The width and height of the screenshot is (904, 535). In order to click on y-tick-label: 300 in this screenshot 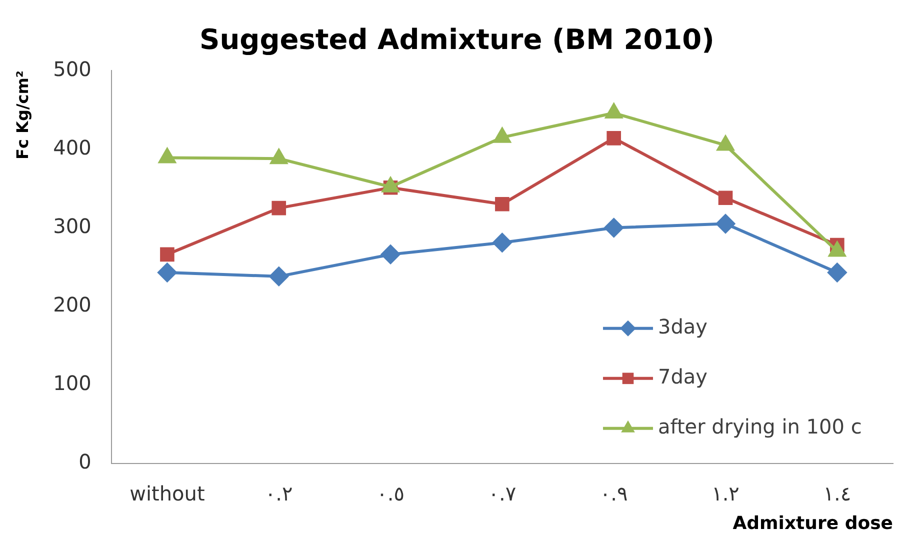, I will do `click(72, 226)`.